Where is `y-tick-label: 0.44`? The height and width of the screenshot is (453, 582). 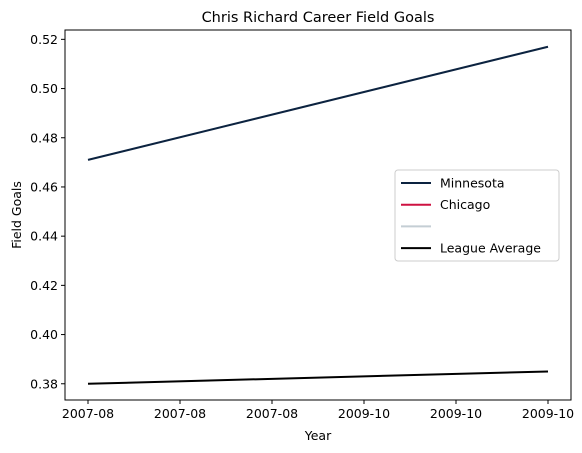 y-tick-label: 0.44 is located at coordinates (44, 236).